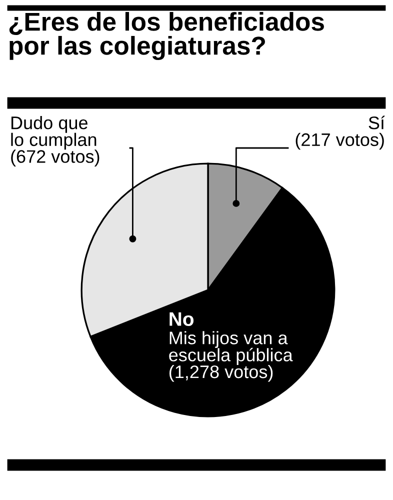 The height and width of the screenshot is (500, 393). I want to click on chart-title: ¿Eres de los beneficiados por las colegiaturas?, so click(166, 36).